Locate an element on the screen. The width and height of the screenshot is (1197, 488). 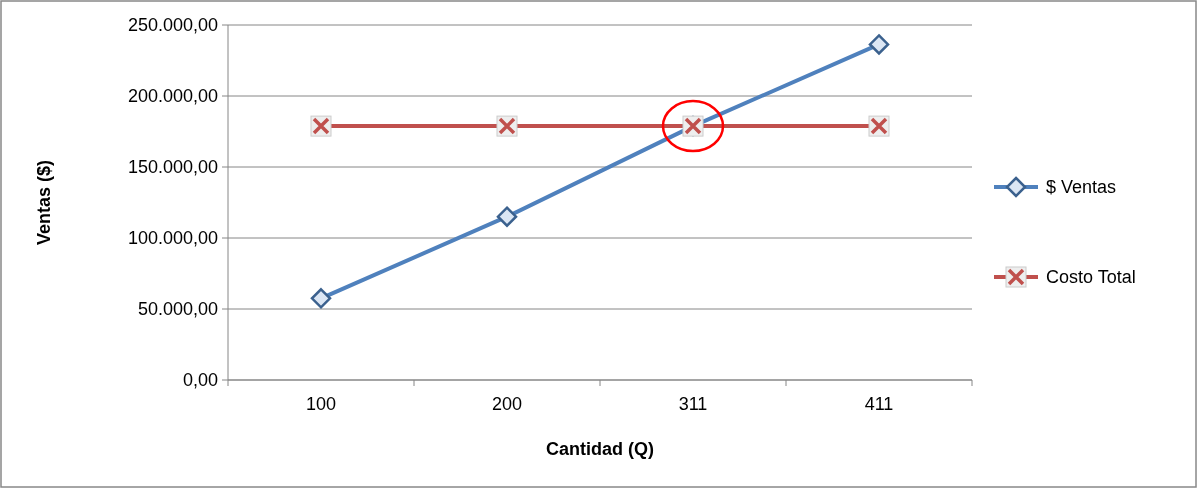
y-tick-label: 50.000,00 is located at coordinates (177, 309).